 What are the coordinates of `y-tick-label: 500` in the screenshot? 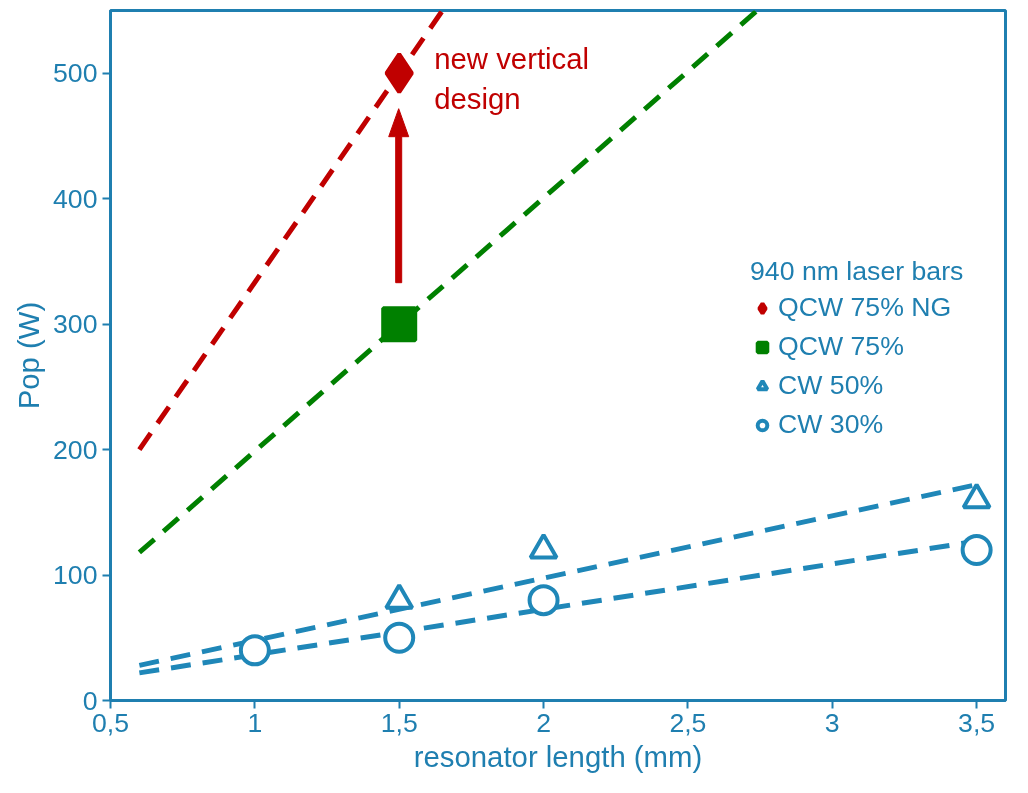 It's located at (75, 73).